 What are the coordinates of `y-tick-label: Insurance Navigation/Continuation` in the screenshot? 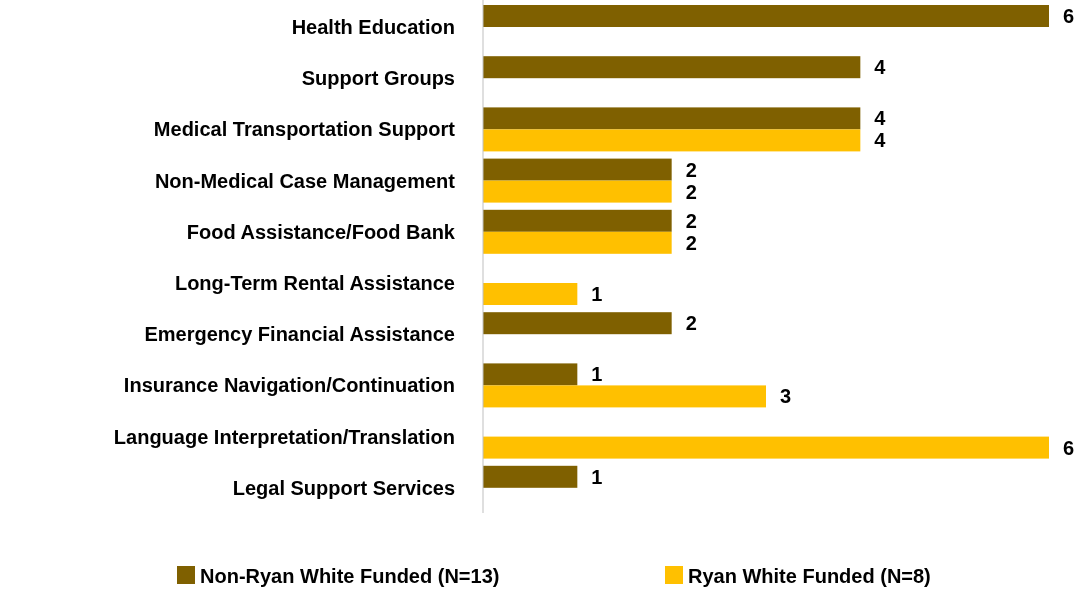 It's located at (289, 385).